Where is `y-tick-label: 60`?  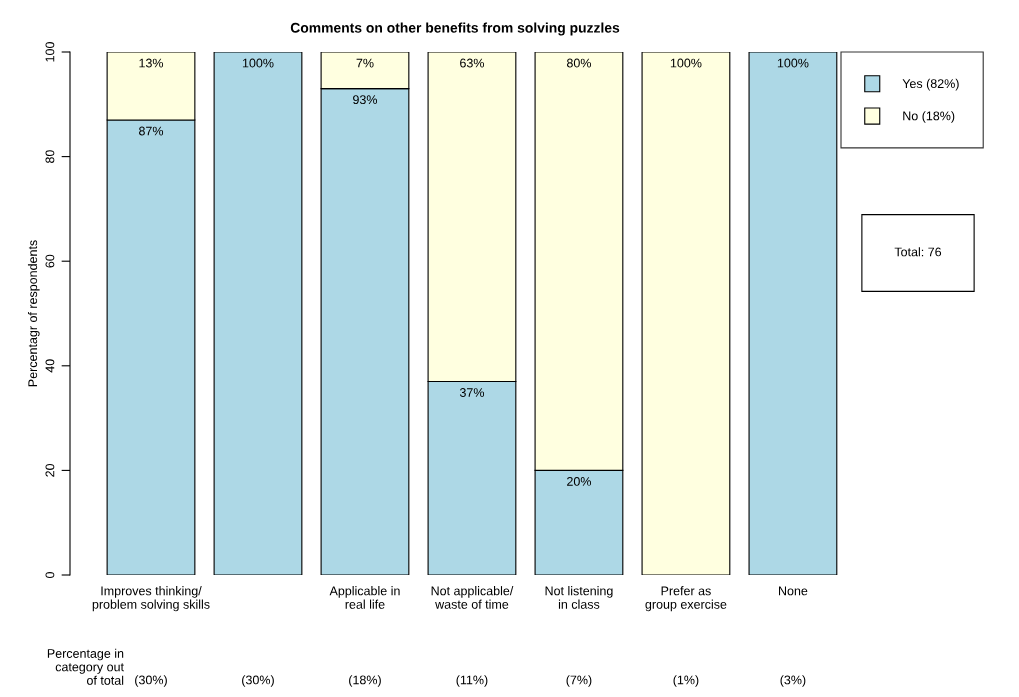
y-tick-label: 60 is located at coordinates (50, 261).